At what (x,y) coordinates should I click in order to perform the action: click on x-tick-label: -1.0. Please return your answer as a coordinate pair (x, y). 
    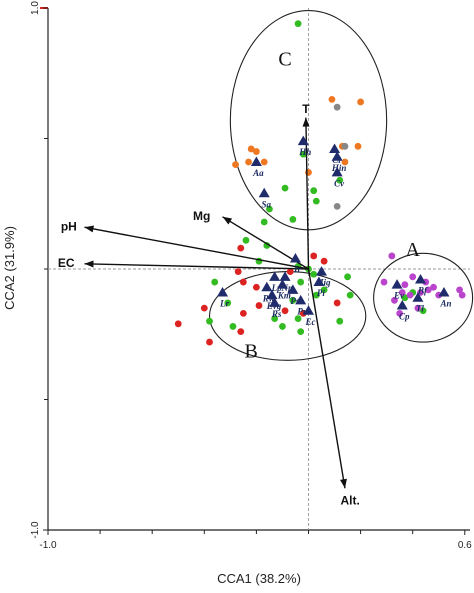
    Looking at the image, I should click on (48, 545).